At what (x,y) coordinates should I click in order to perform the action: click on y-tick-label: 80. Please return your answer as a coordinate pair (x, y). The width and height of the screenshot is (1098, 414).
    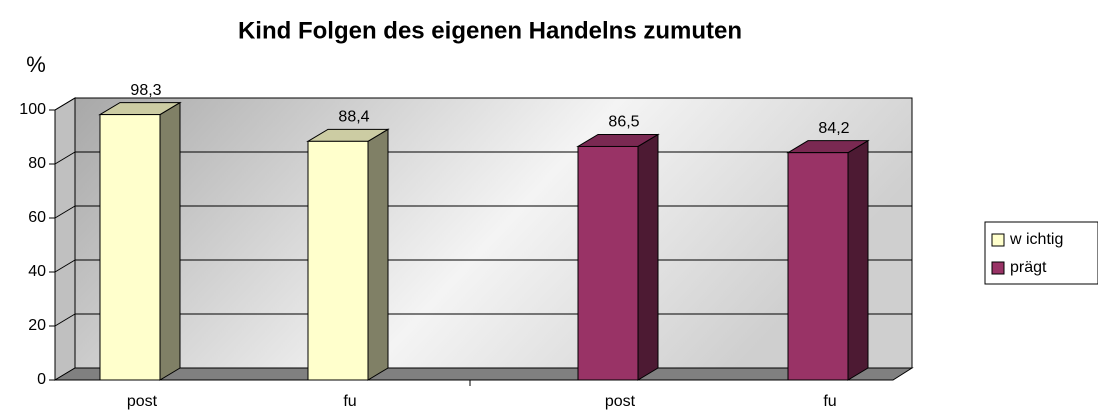
    Looking at the image, I should click on (37, 163).